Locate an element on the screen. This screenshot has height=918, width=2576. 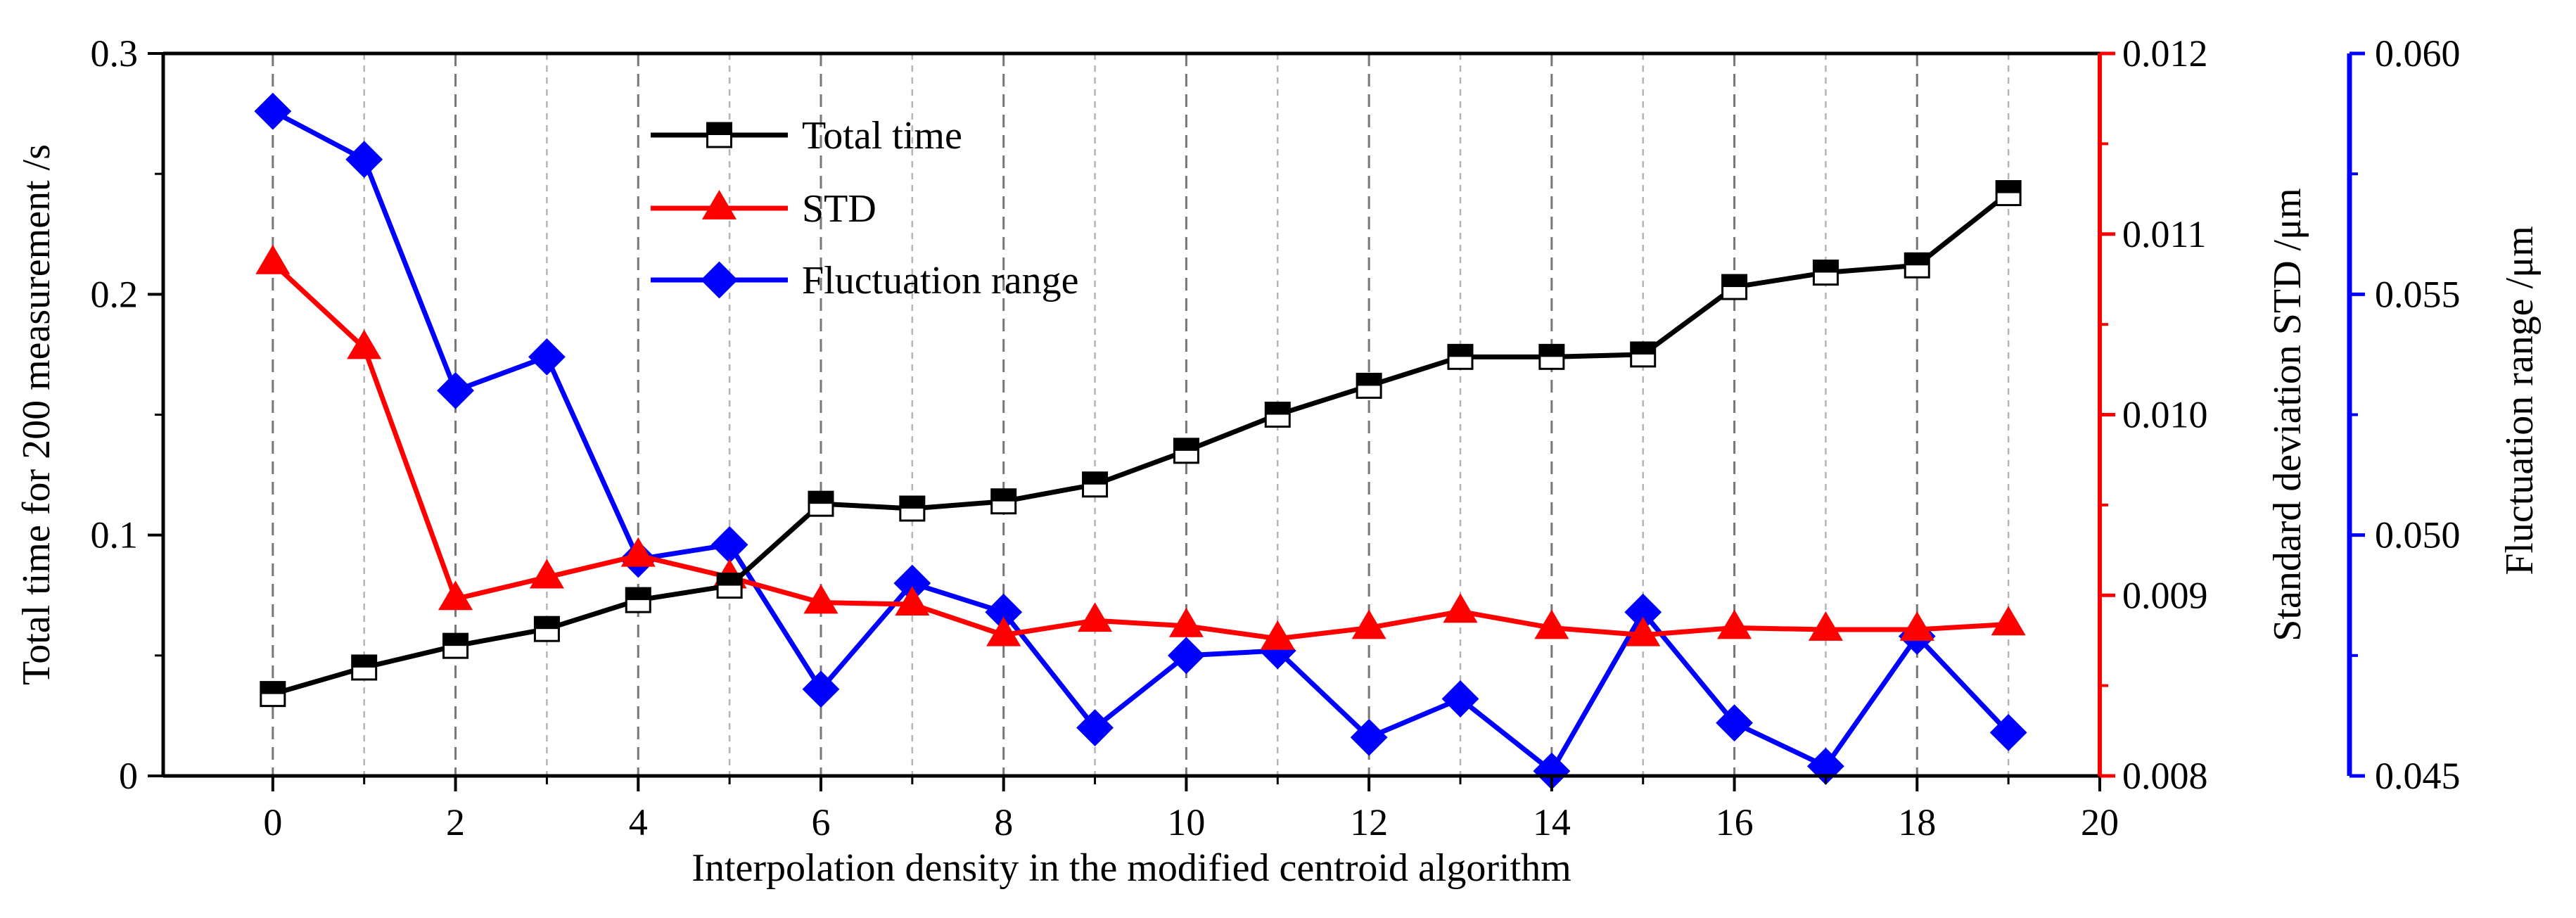
legend-label-total-time: Total time is located at coordinates (882, 136).